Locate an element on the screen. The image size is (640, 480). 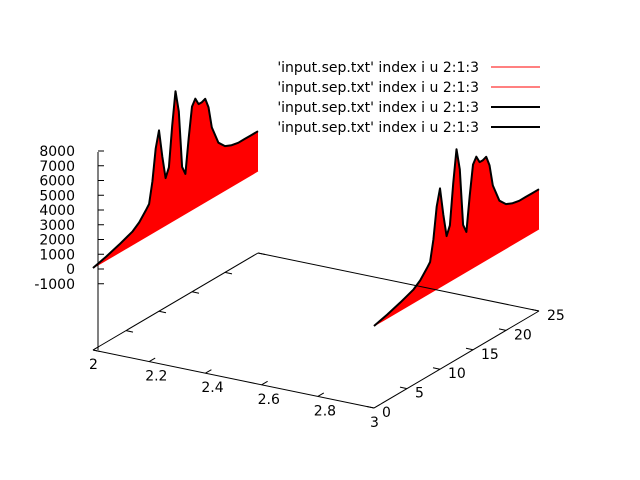
series-1-line is located at coordinates (456, 237).